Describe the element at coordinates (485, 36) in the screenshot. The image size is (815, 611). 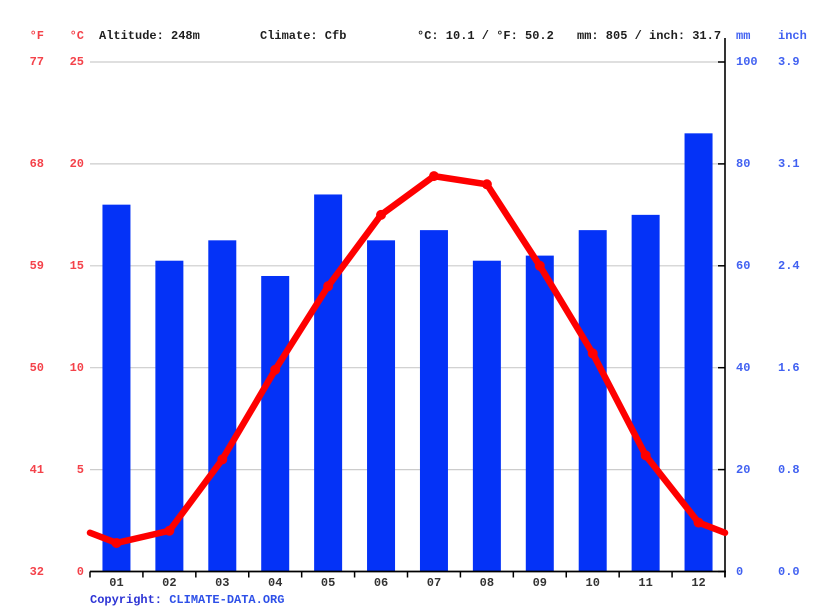
I see `mean-temperature-summary: °C: 10.1 / °F: 50.2` at that location.